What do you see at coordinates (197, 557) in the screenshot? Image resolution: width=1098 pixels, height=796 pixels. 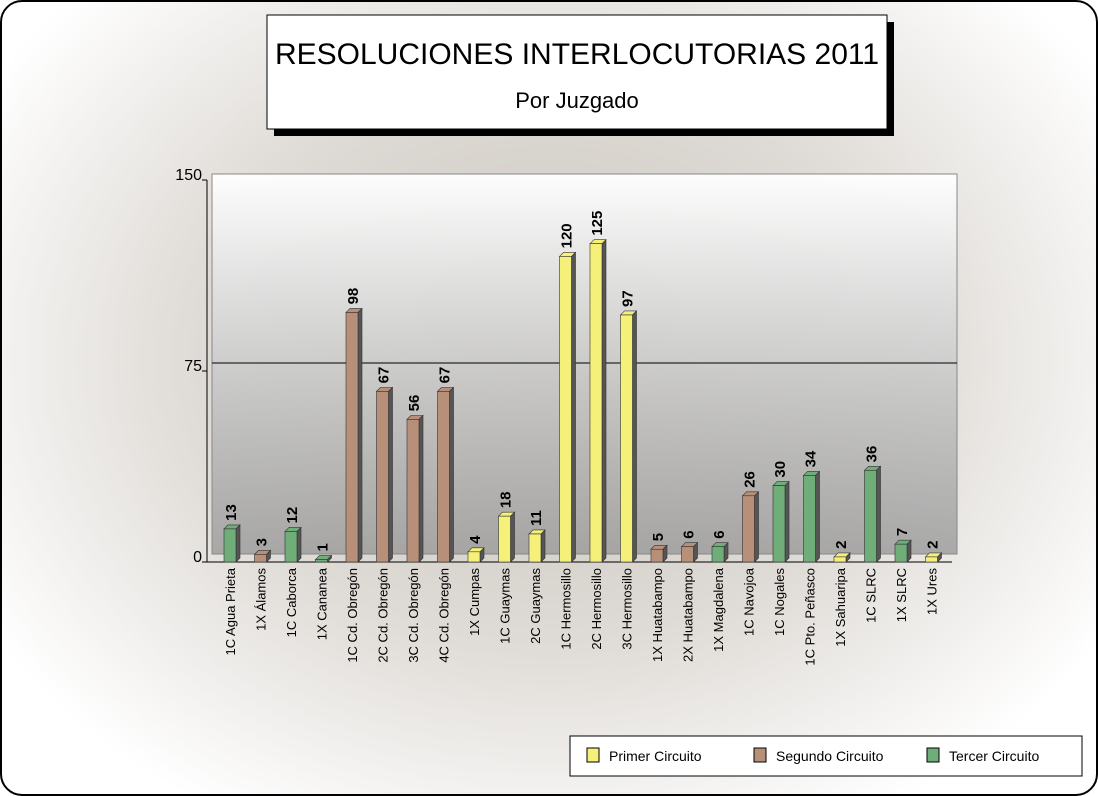 I see `y-tick-label: 0` at bounding box center [197, 557].